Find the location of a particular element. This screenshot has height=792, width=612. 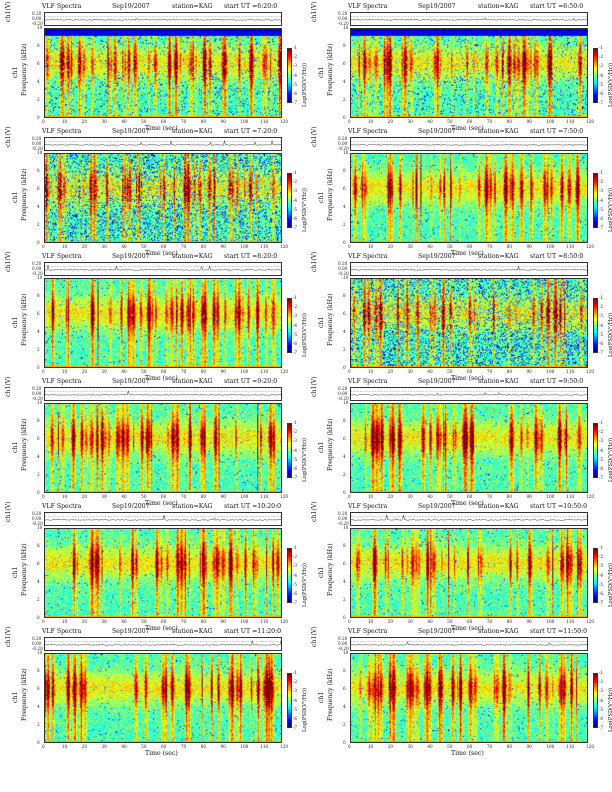

spectrogram is located at coordinates (163, 198).